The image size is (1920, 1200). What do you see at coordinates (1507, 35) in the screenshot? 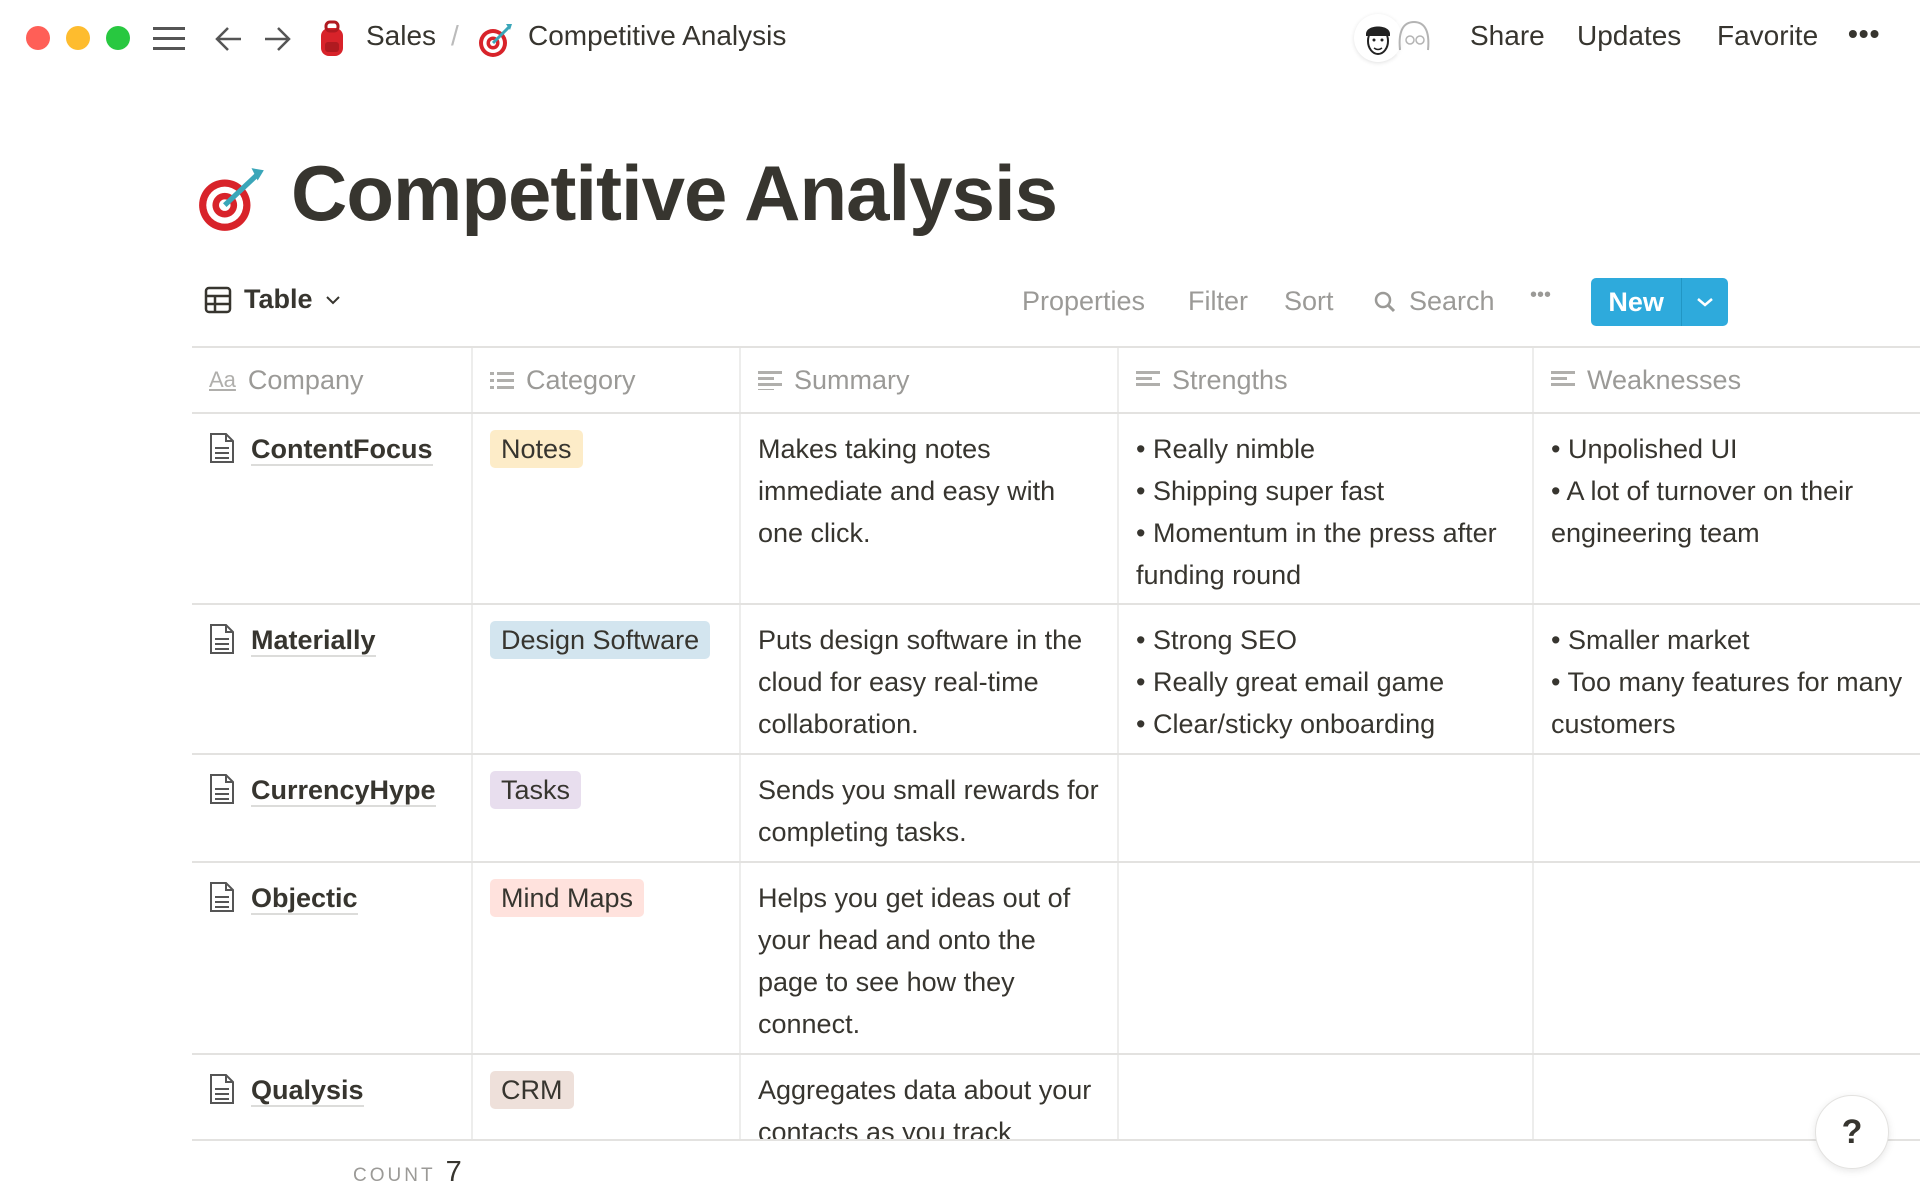
I see `share-button: Share` at bounding box center [1507, 35].